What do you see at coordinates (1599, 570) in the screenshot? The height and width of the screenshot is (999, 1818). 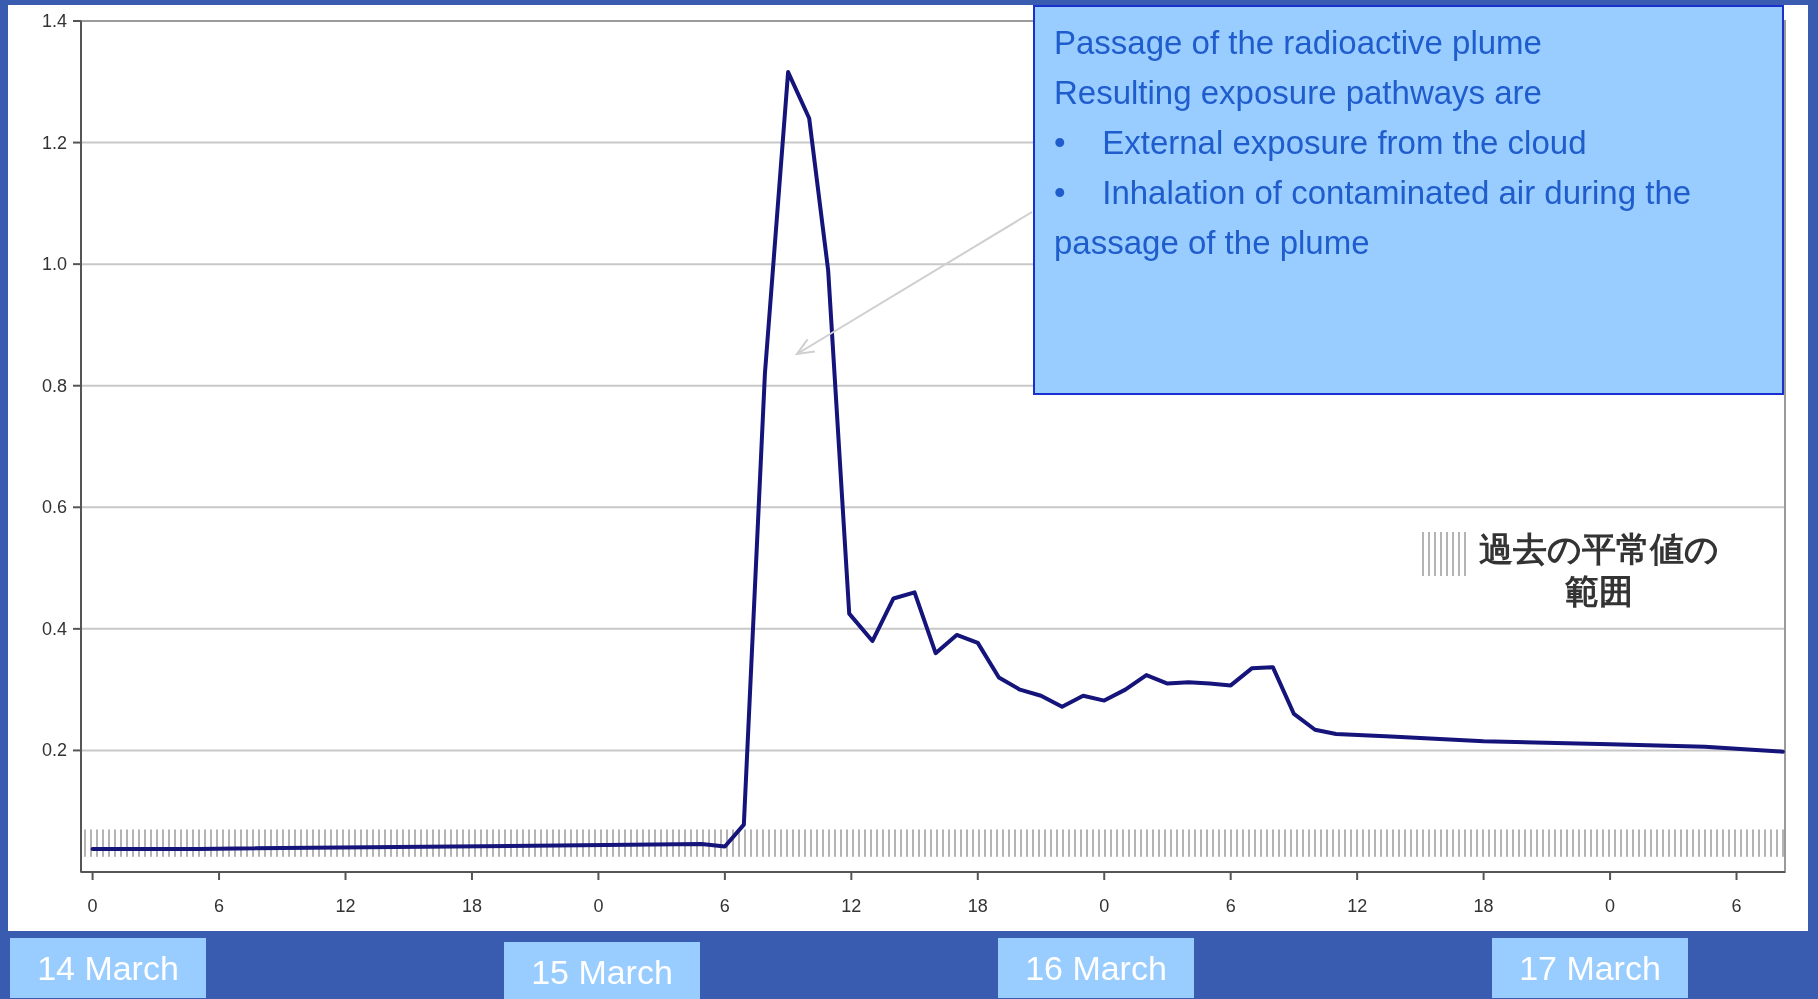 I see `legend-label: 過去の平常値の範囲` at bounding box center [1599, 570].